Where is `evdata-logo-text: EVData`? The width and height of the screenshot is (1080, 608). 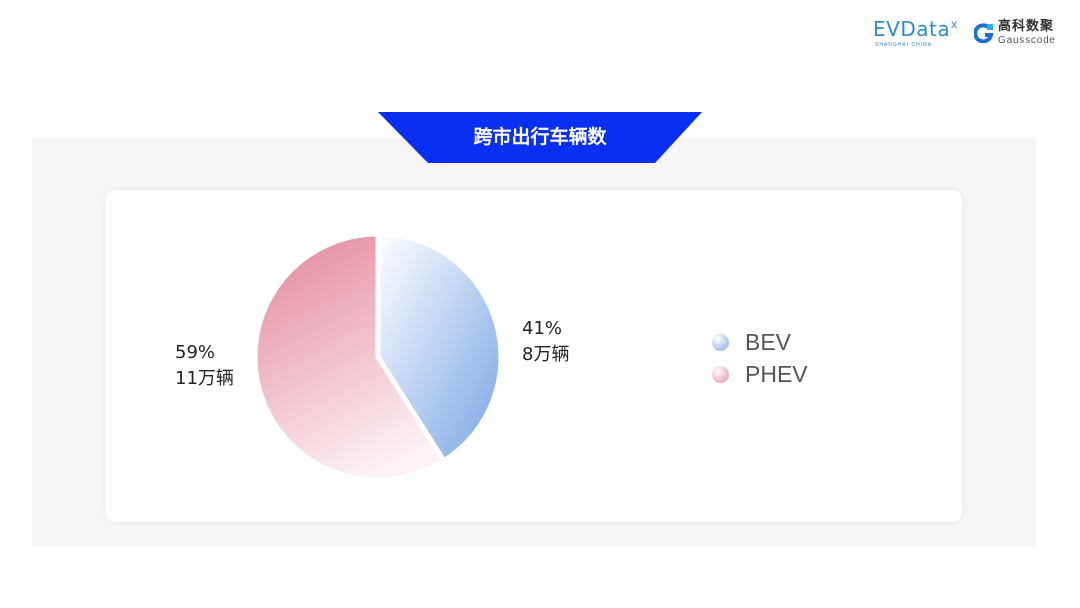 evdata-logo-text: EVData is located at coordinates (912, 29).